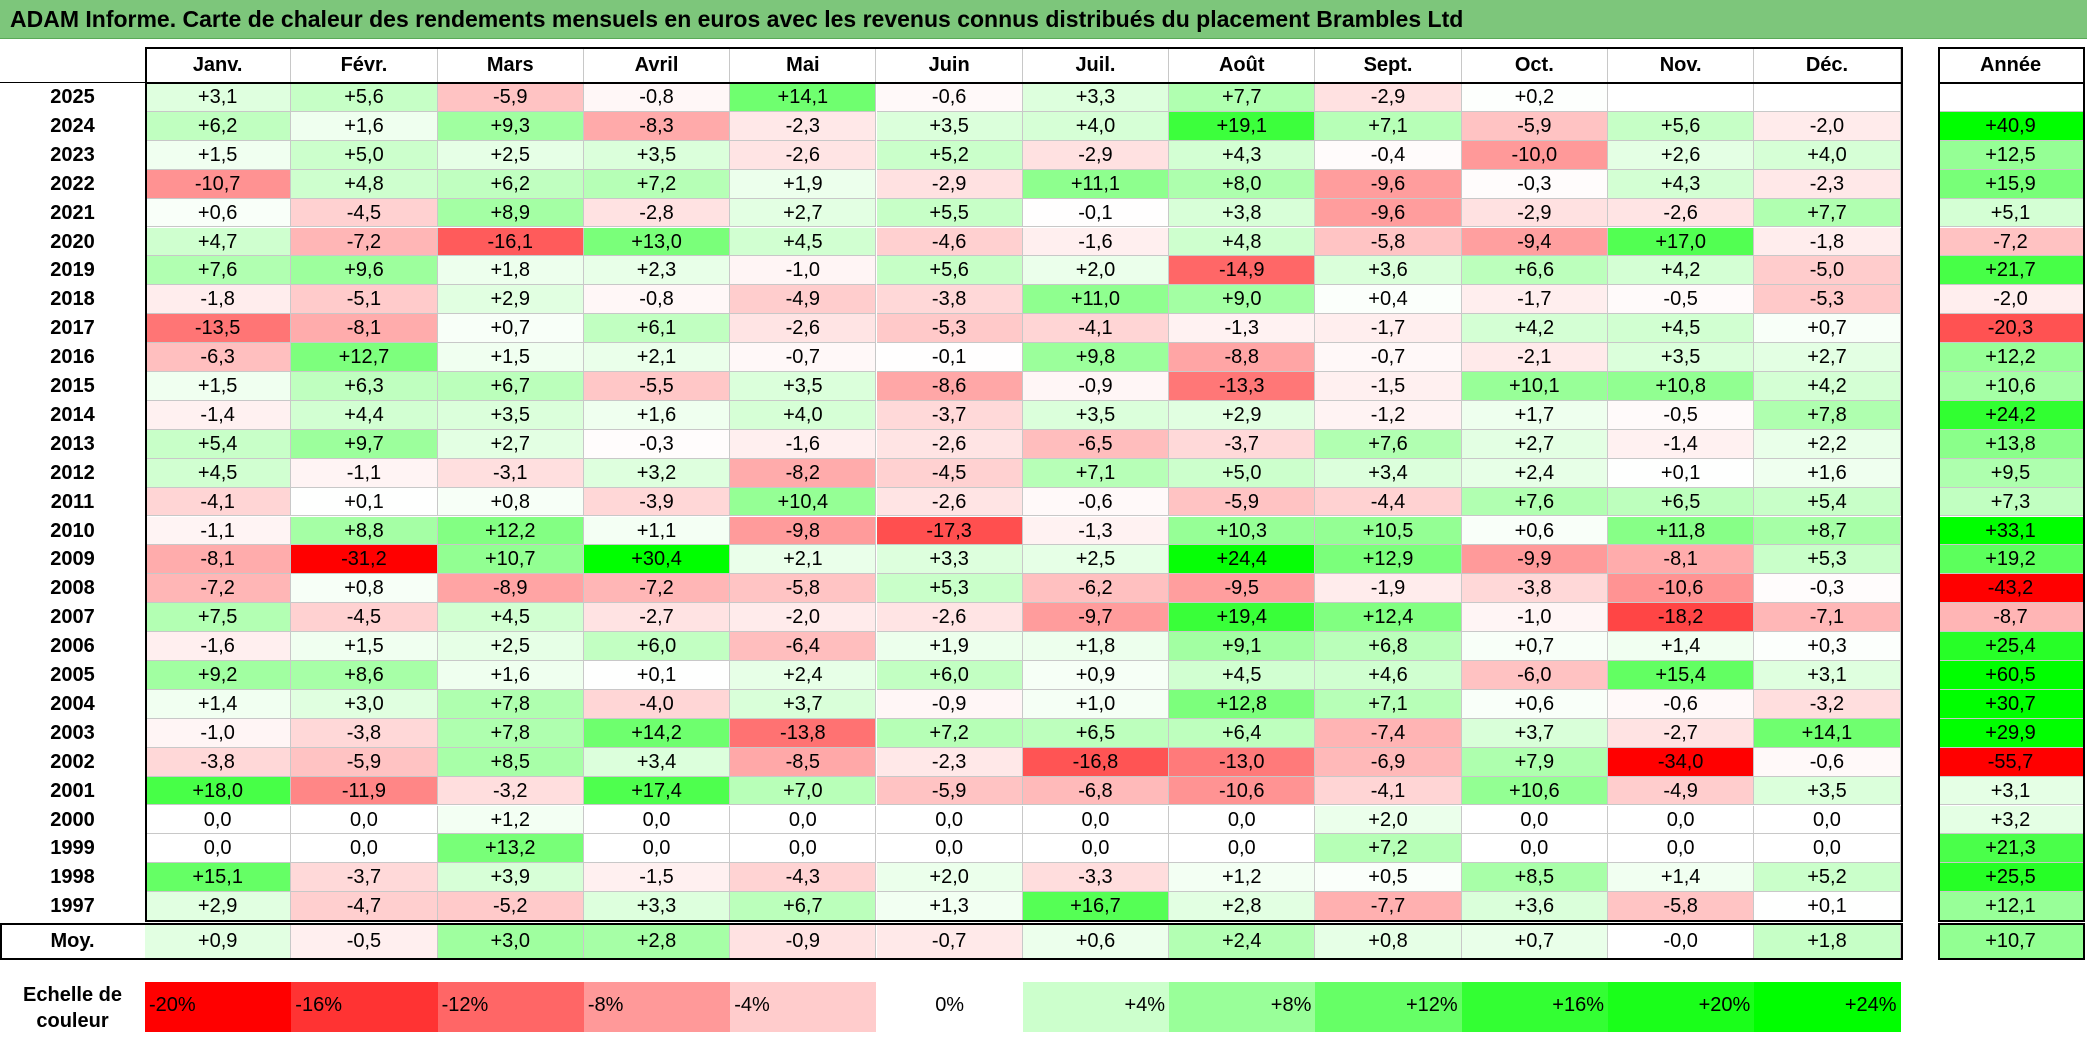  What do you see at coordinates (1242, 646) in the screenshot?
I see `heatmap-cell: +9,1` at bounding box center [1242, 646].